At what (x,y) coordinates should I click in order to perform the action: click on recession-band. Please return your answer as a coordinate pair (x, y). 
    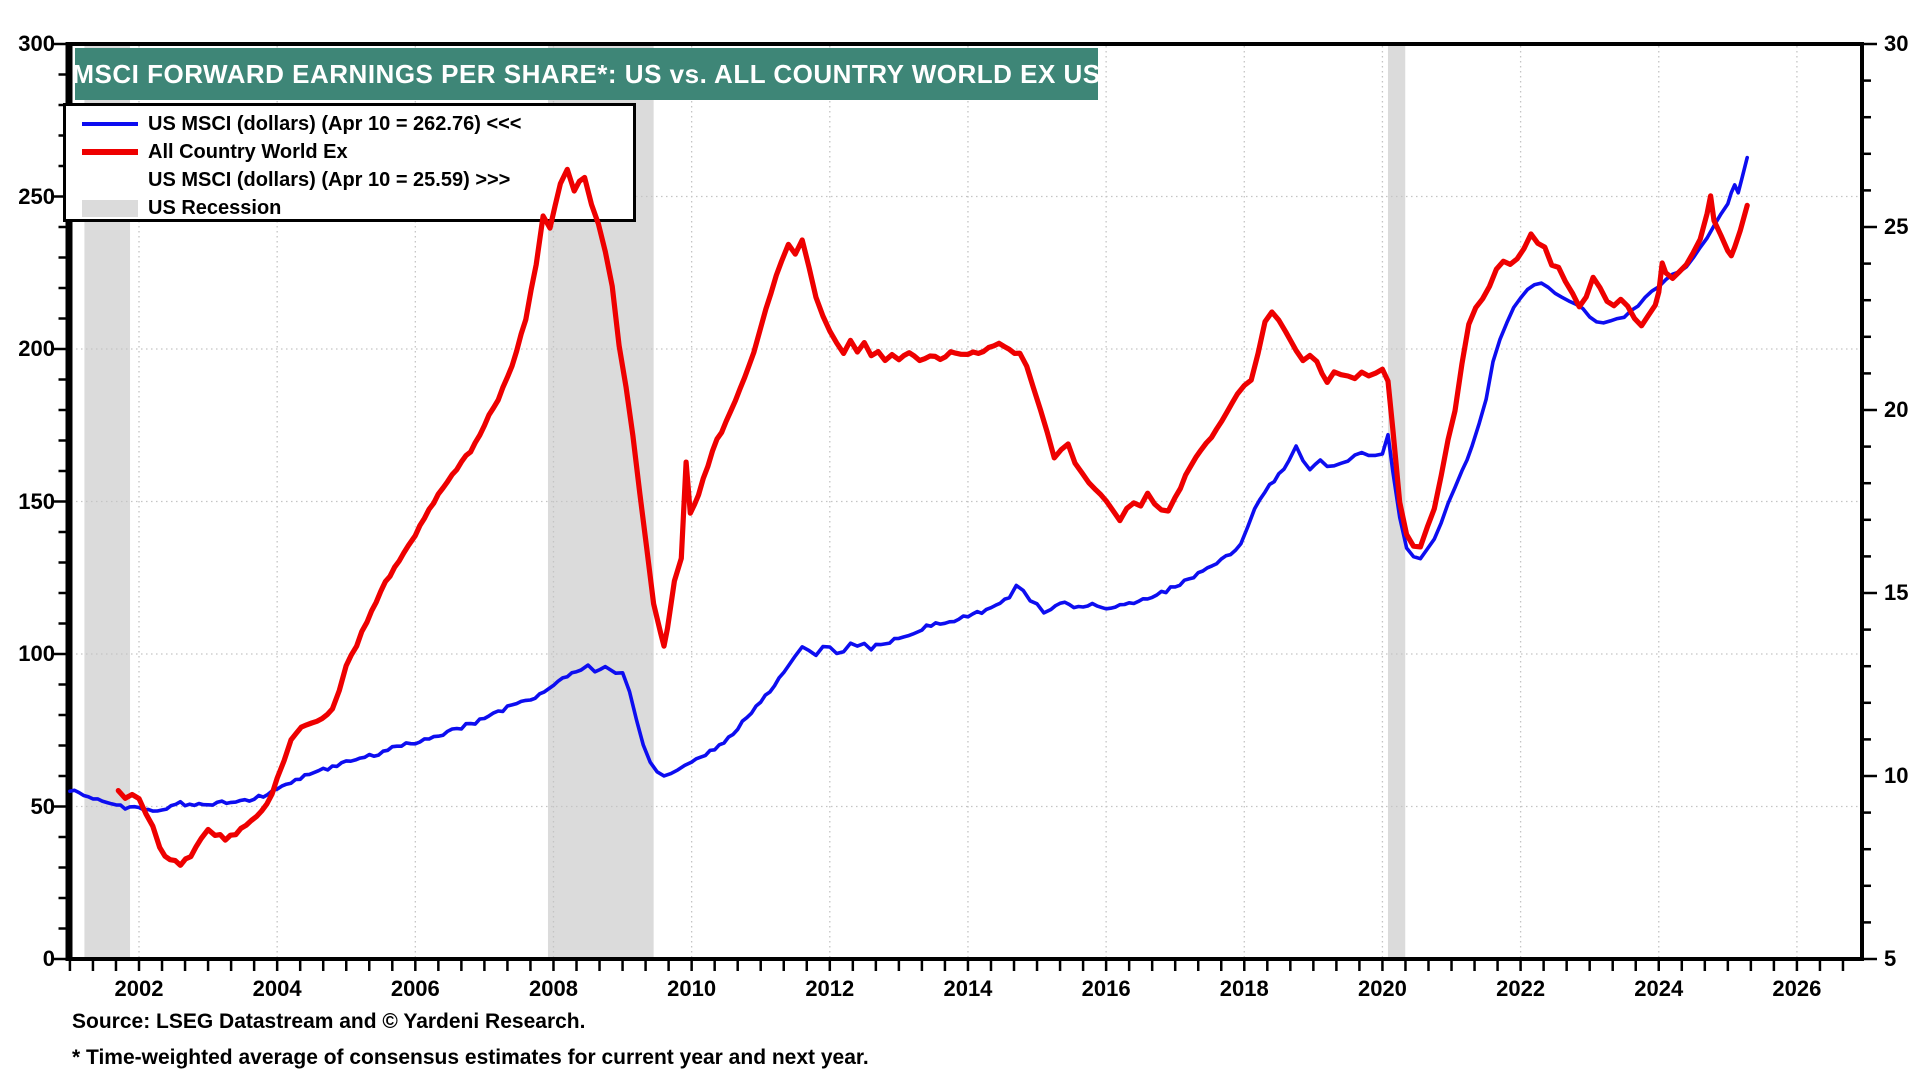
    Looking at the image, I should click on (1396, 501).